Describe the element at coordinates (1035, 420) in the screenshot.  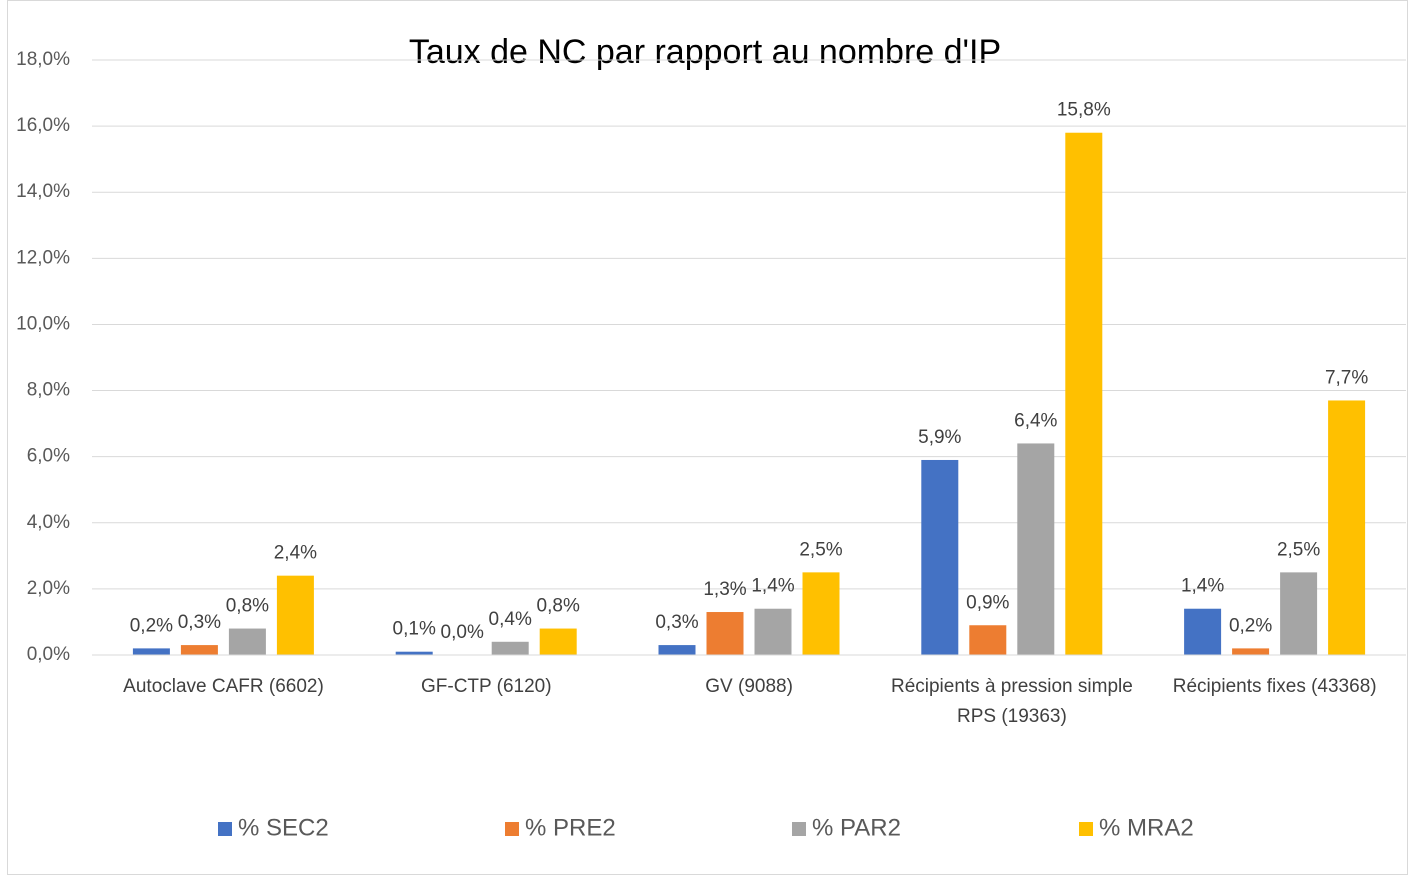
I see `data-label: 6,4%` at that location.